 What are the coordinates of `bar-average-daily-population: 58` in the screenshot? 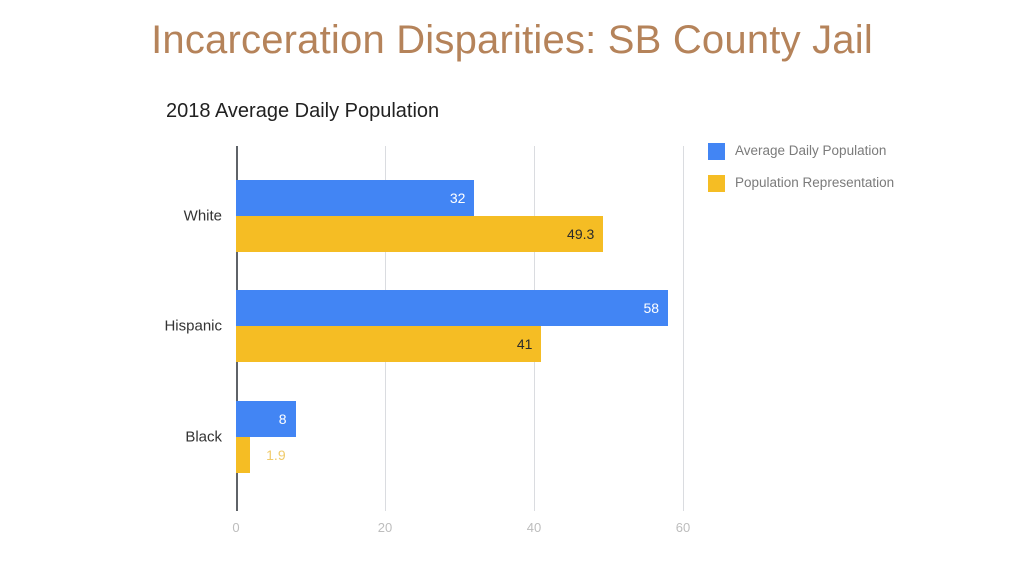 It's located at (452, 308).